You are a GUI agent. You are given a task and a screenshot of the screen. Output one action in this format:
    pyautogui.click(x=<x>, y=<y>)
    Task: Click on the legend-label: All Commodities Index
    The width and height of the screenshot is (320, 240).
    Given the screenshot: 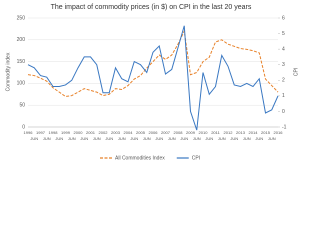 What is the action you would take?
    pyautogui.click(x=140, y=158)
    